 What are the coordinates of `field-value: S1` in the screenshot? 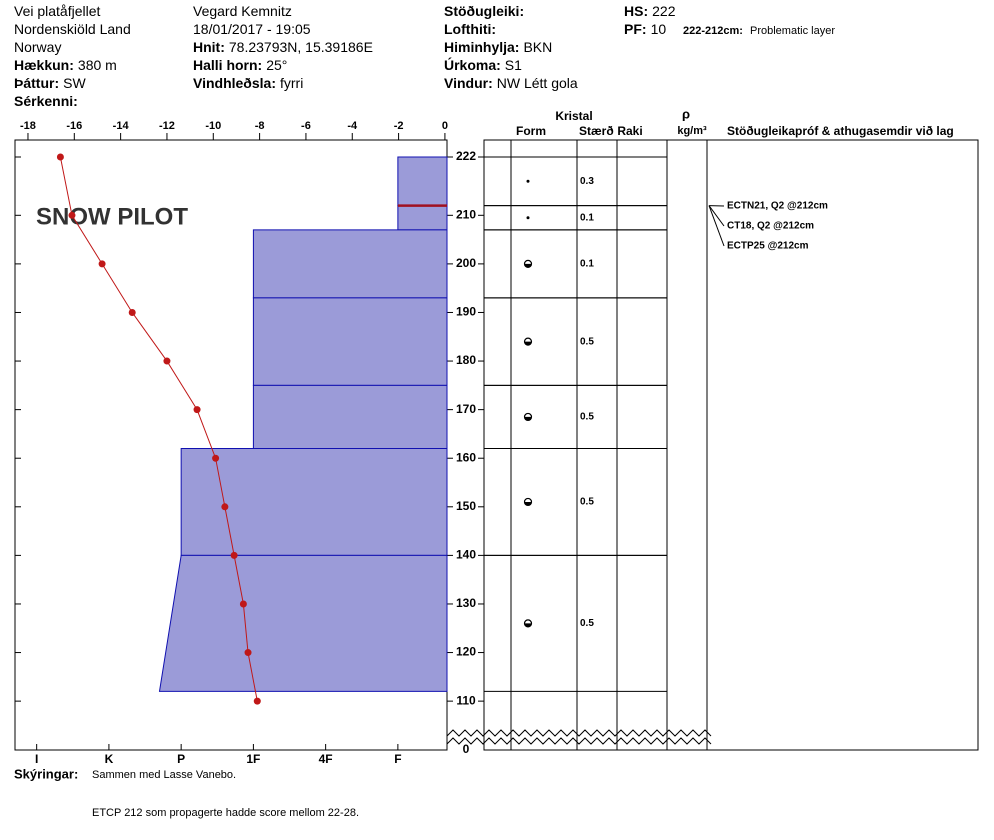 It's located at (513, 65).